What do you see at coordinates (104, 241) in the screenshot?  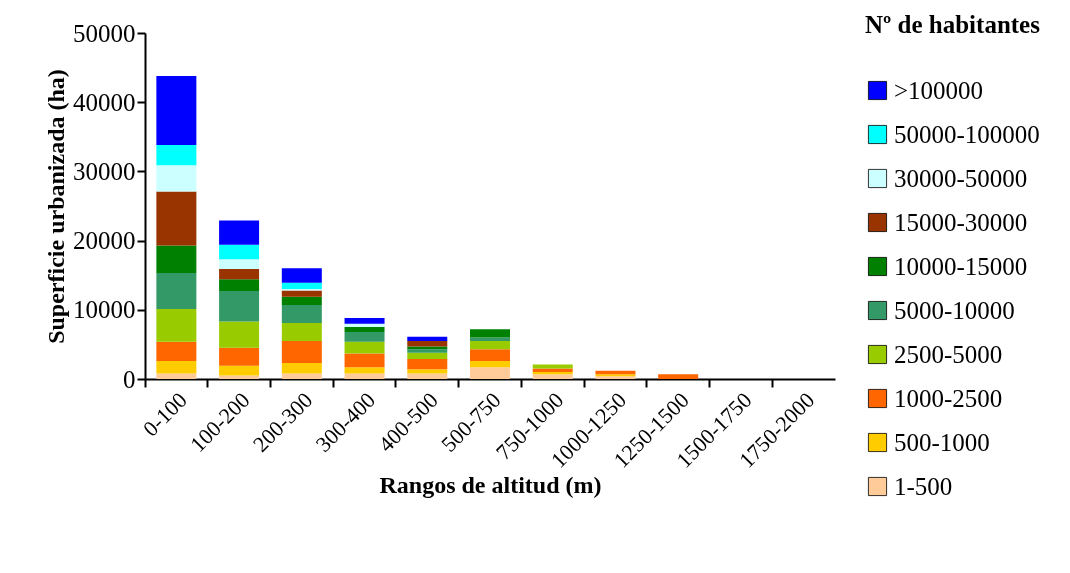 I see `y-tick-label: 20000` at bounding box center [104, 241].